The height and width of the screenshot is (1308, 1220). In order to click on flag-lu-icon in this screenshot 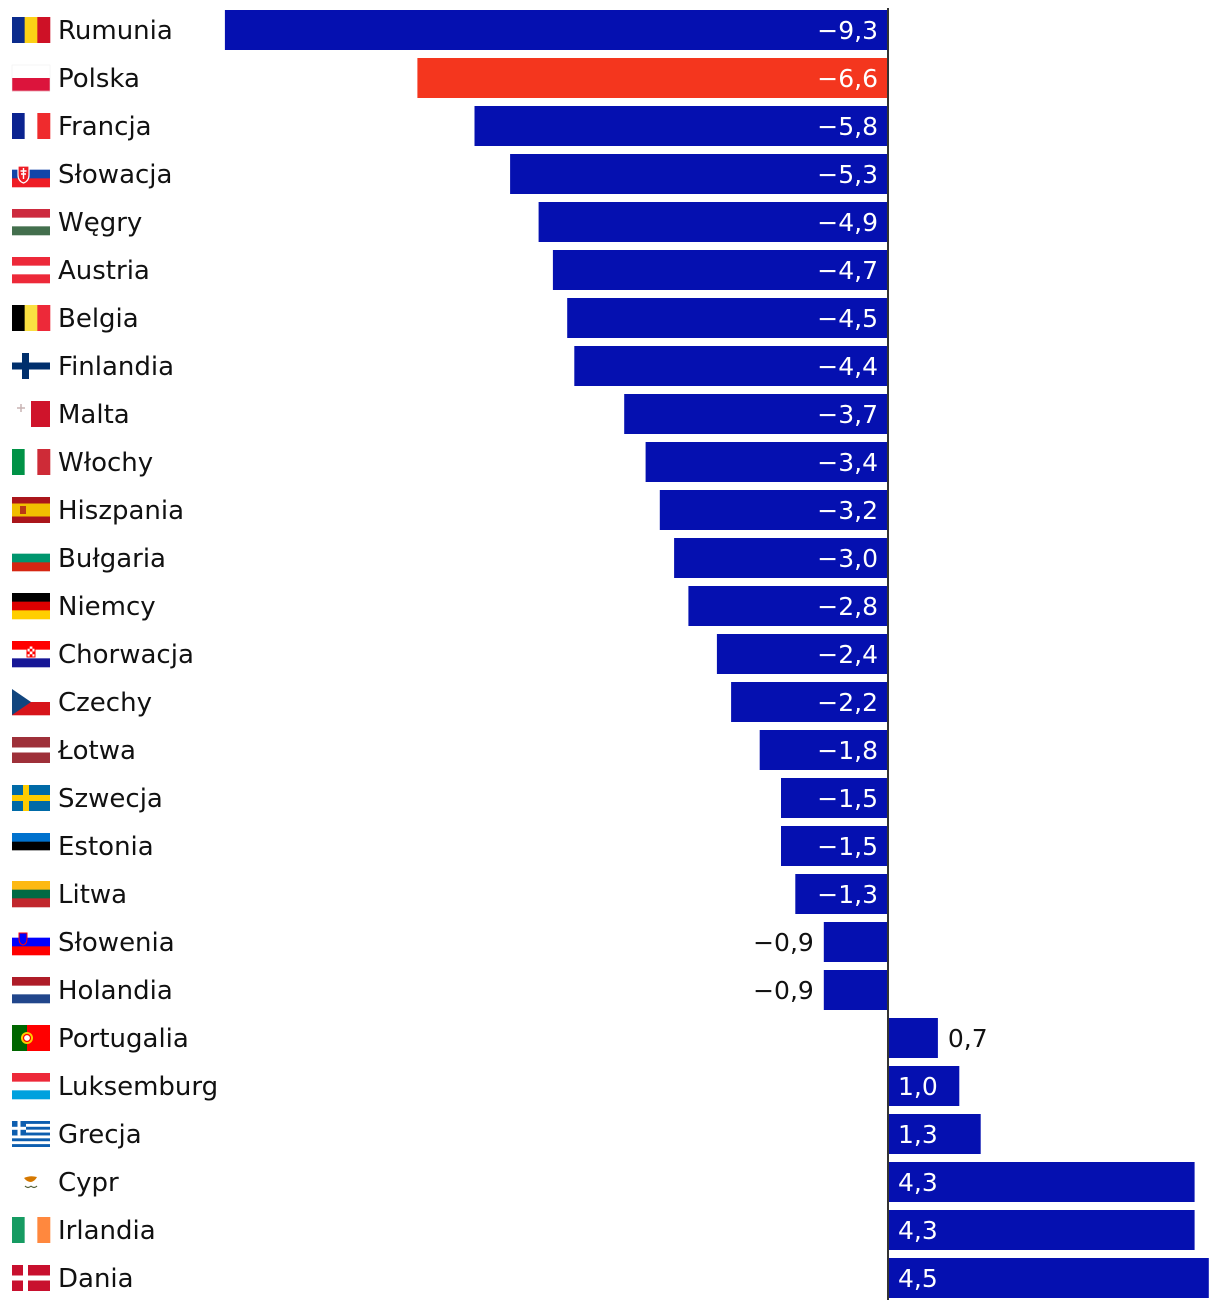, I will do `click(31, 1086)`.